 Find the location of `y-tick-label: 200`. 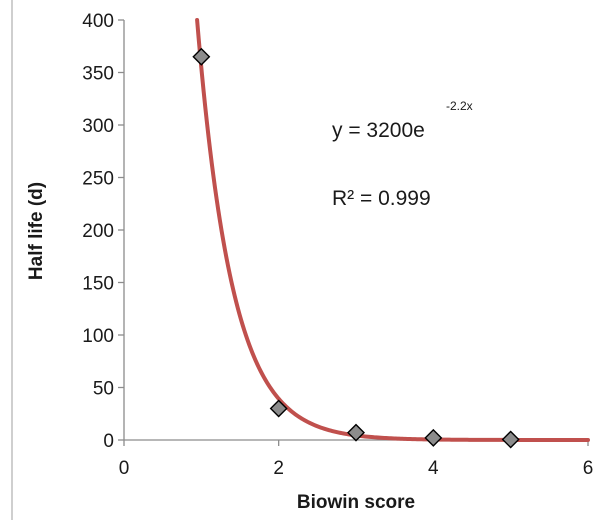

y-tick-label: 200 is located at coordinates (98, 231).